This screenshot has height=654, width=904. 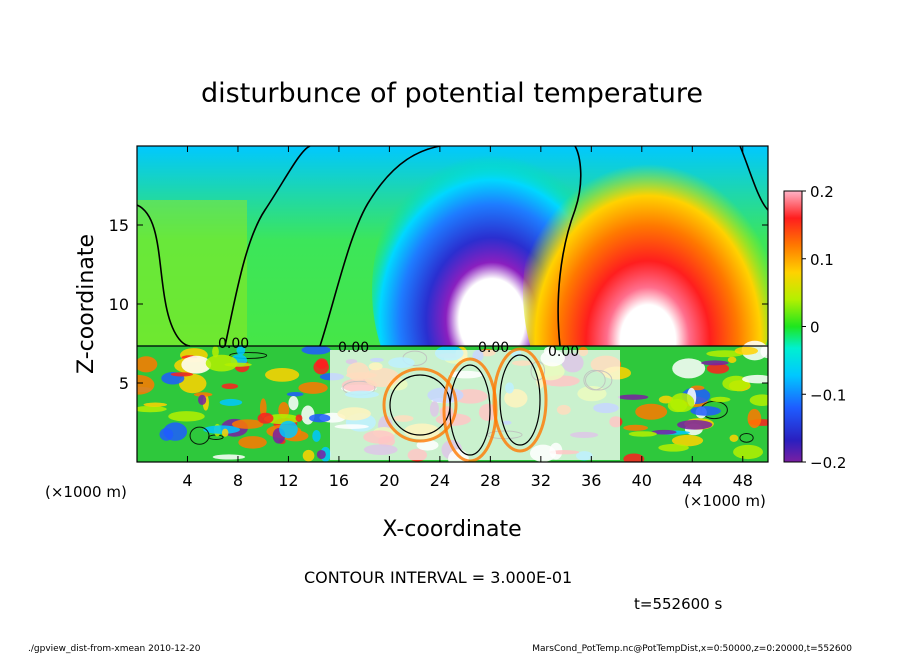 I want to click on footer-left: ./gpview_dist-from-xmean 2010-12-20, so click(x=114, y=649).